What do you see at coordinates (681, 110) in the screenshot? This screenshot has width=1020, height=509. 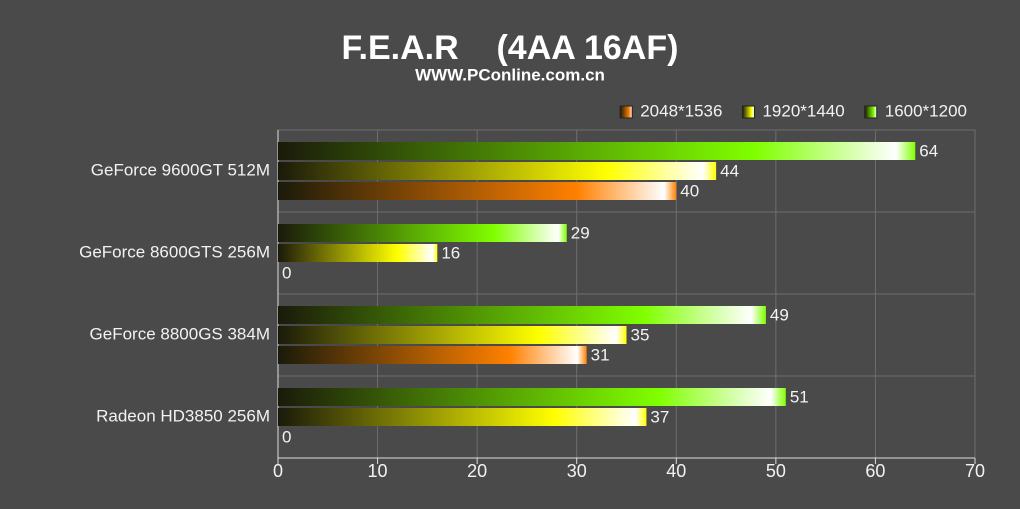 I see `legend-label: 2048*1536` at bounding box center [681, 110].